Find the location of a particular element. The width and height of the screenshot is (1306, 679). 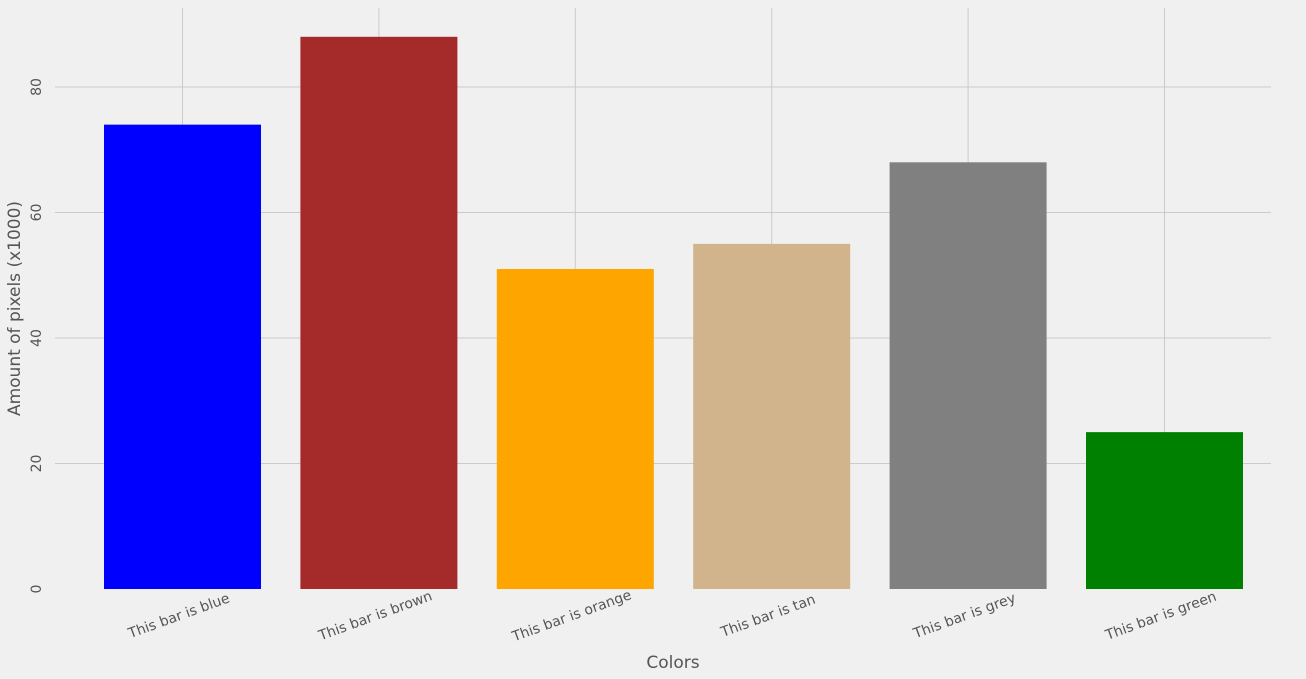

x-tick-label: This bar is tan is located at coordinates (768, 616).